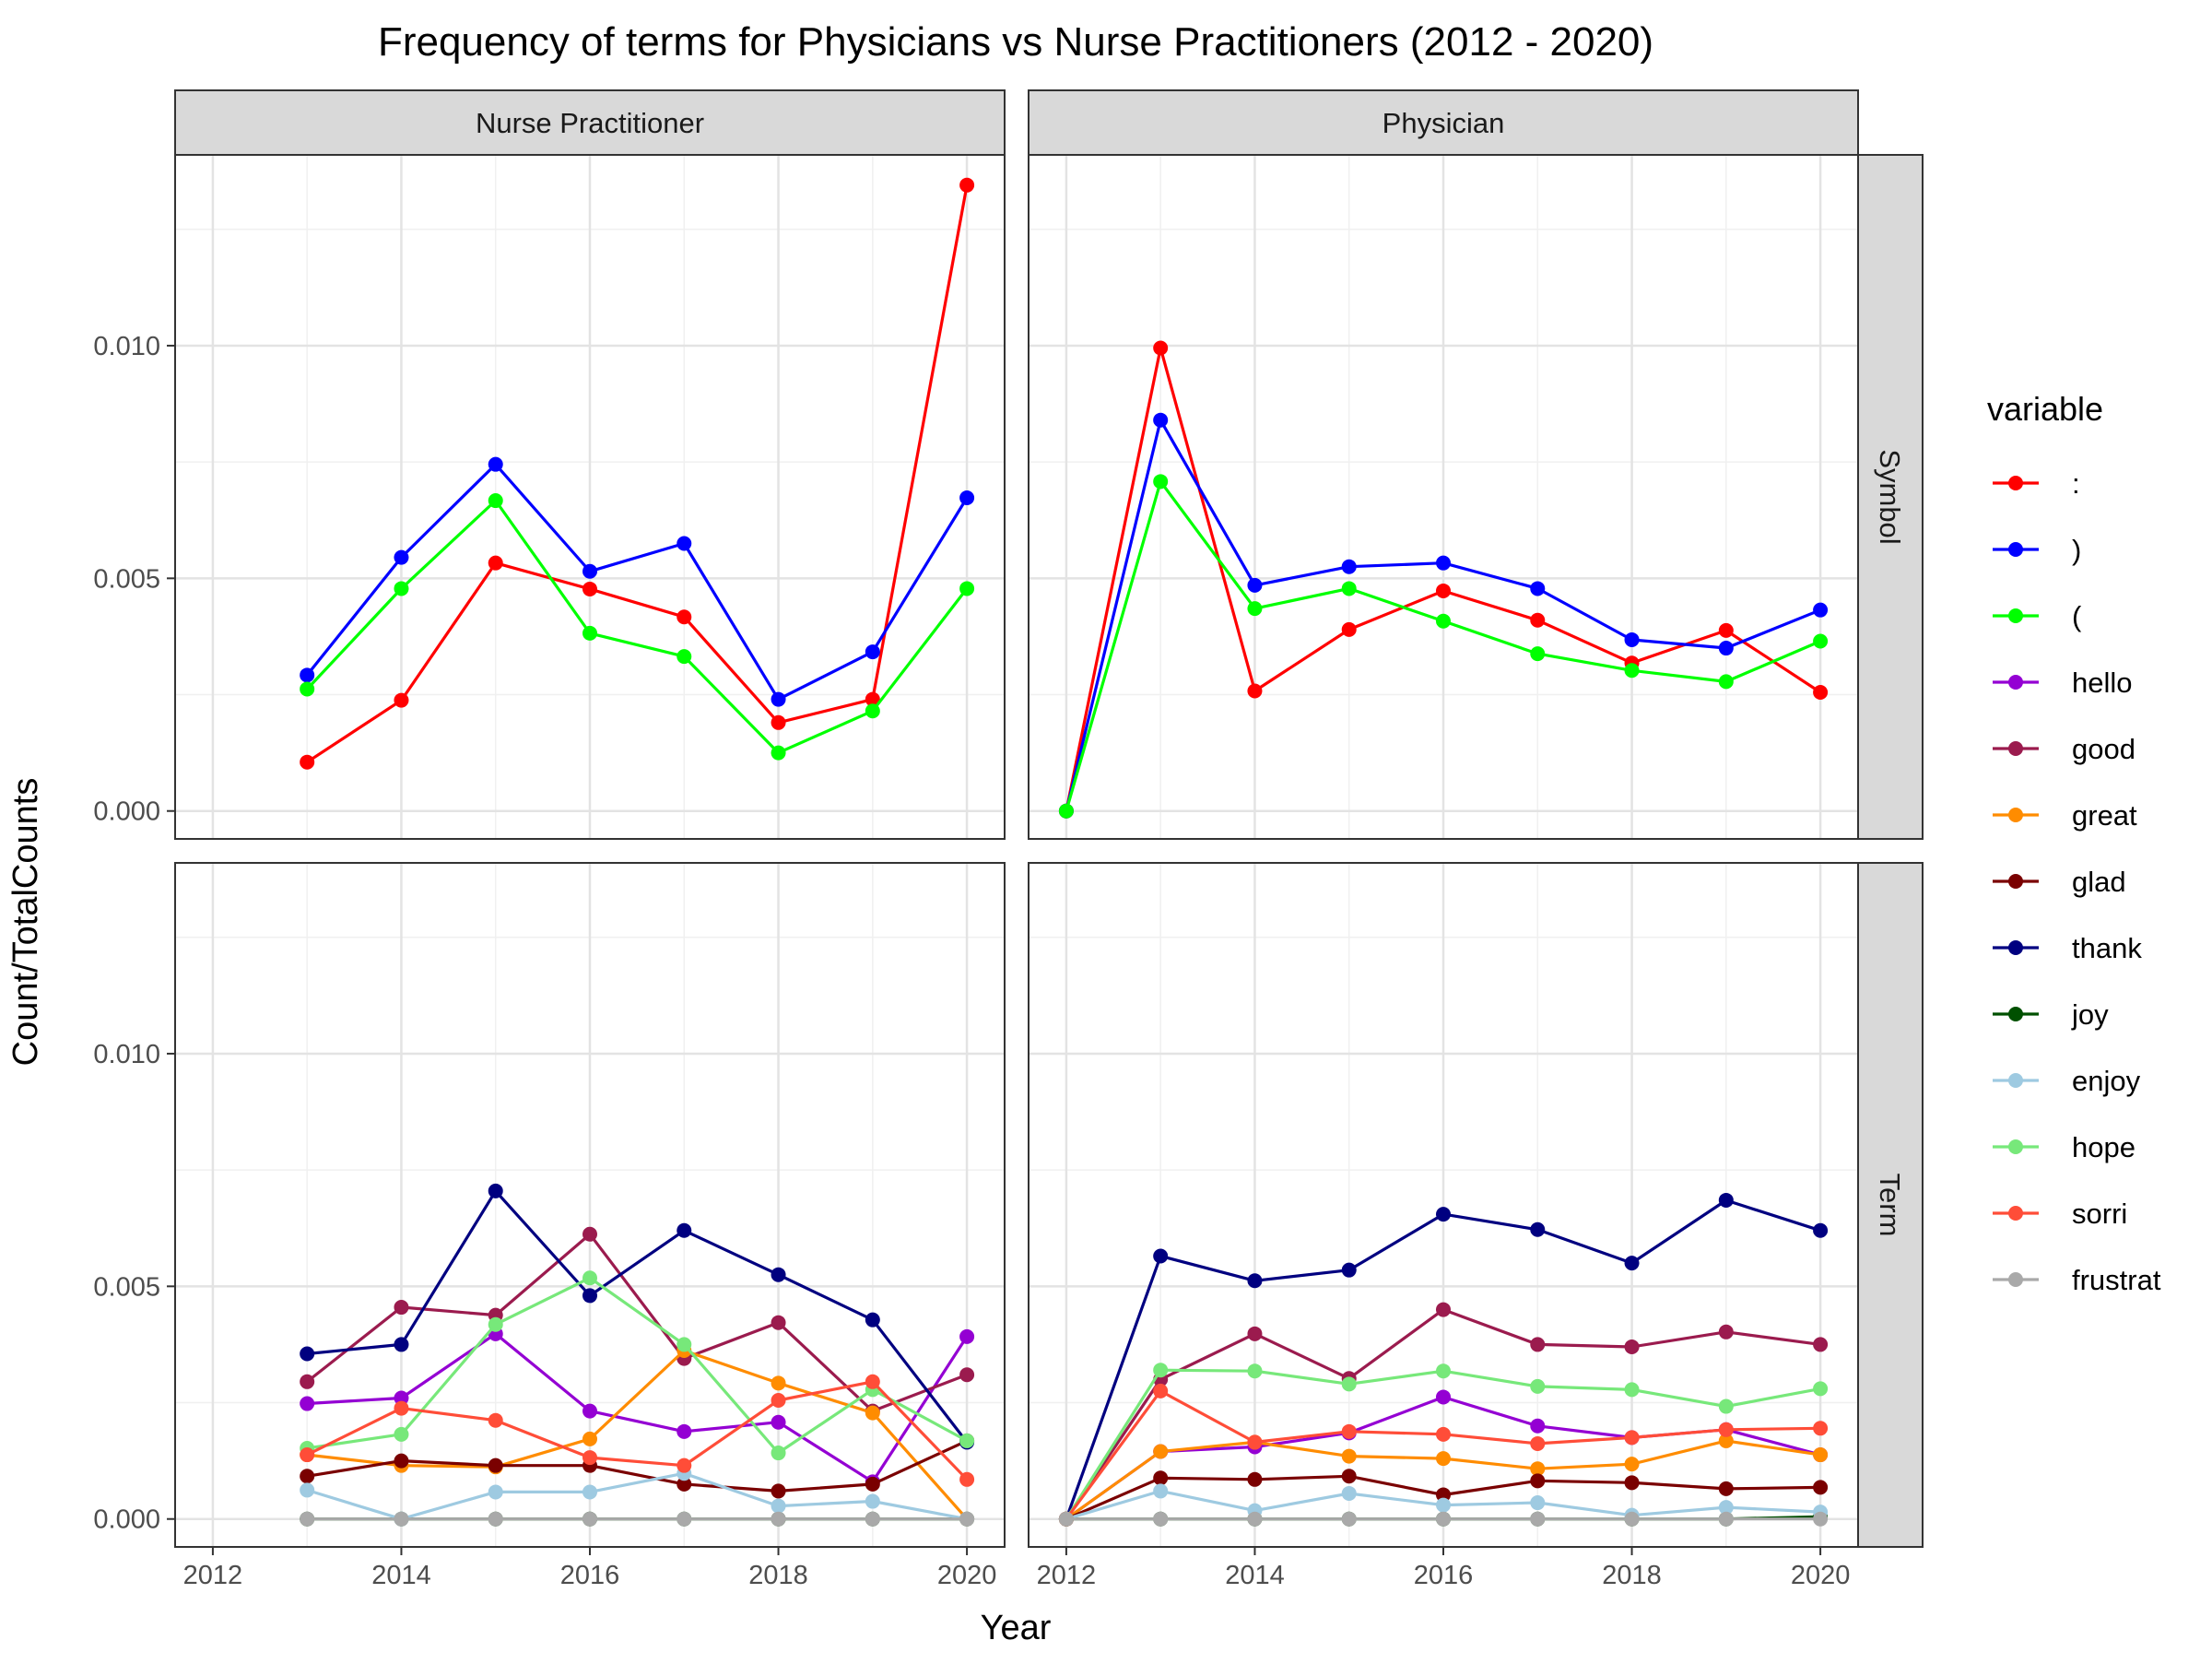 This screenshot has width=2212, height=1664. What do you see at coordinates (1632, 1575) in the screenshot?
I see `x-tick-label: 2018` at bounding box center [1632, 1575].